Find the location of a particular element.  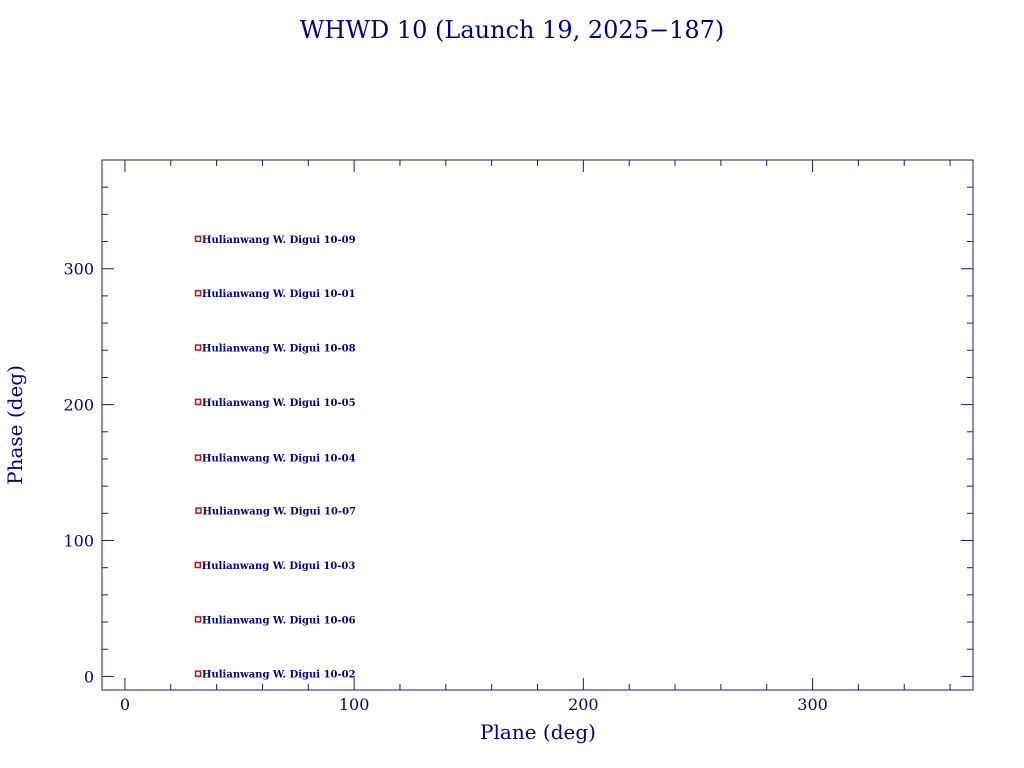

x-tick-label: 300 is located at coordinates (812, 704).